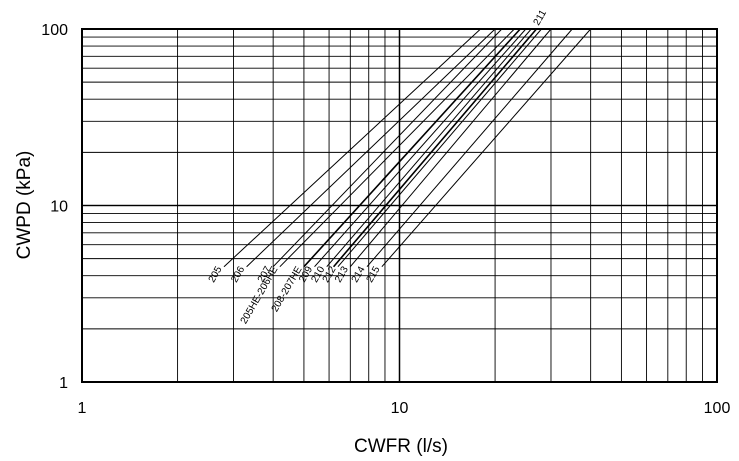  Describe the element at coordinates (63, 383) in the screenshot. I see `y-tick-label: 1` at that location.